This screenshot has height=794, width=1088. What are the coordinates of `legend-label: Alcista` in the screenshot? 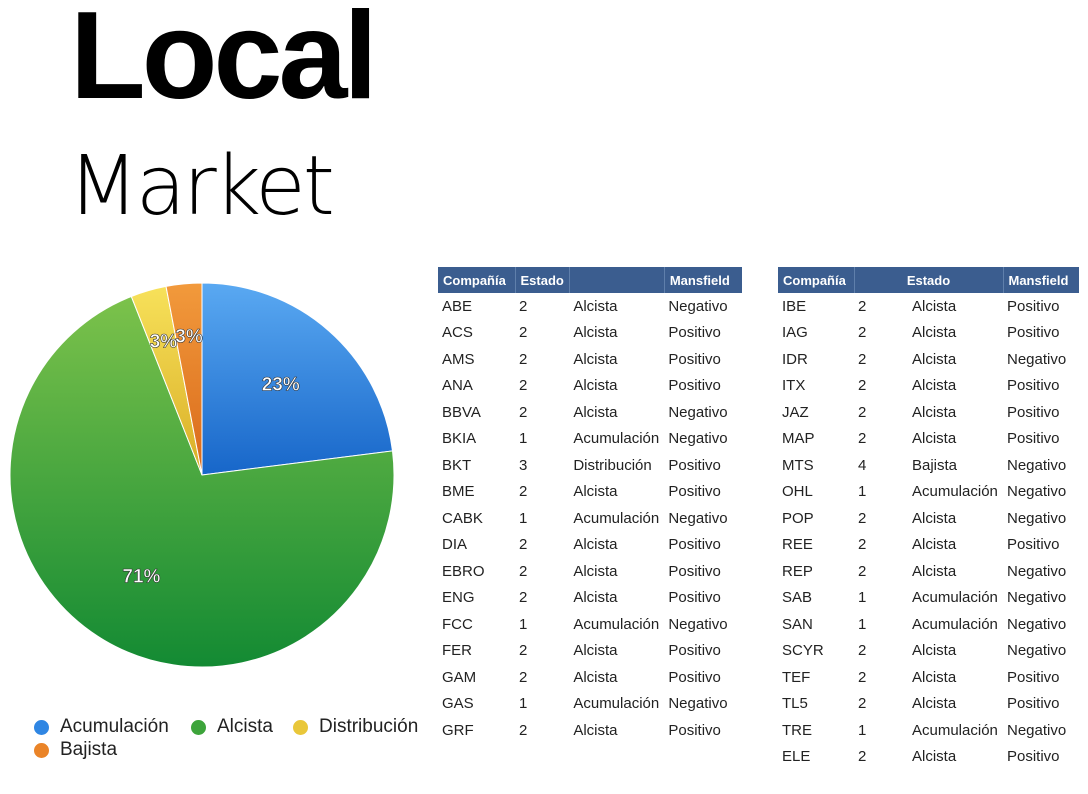 It's located at (245, 726).